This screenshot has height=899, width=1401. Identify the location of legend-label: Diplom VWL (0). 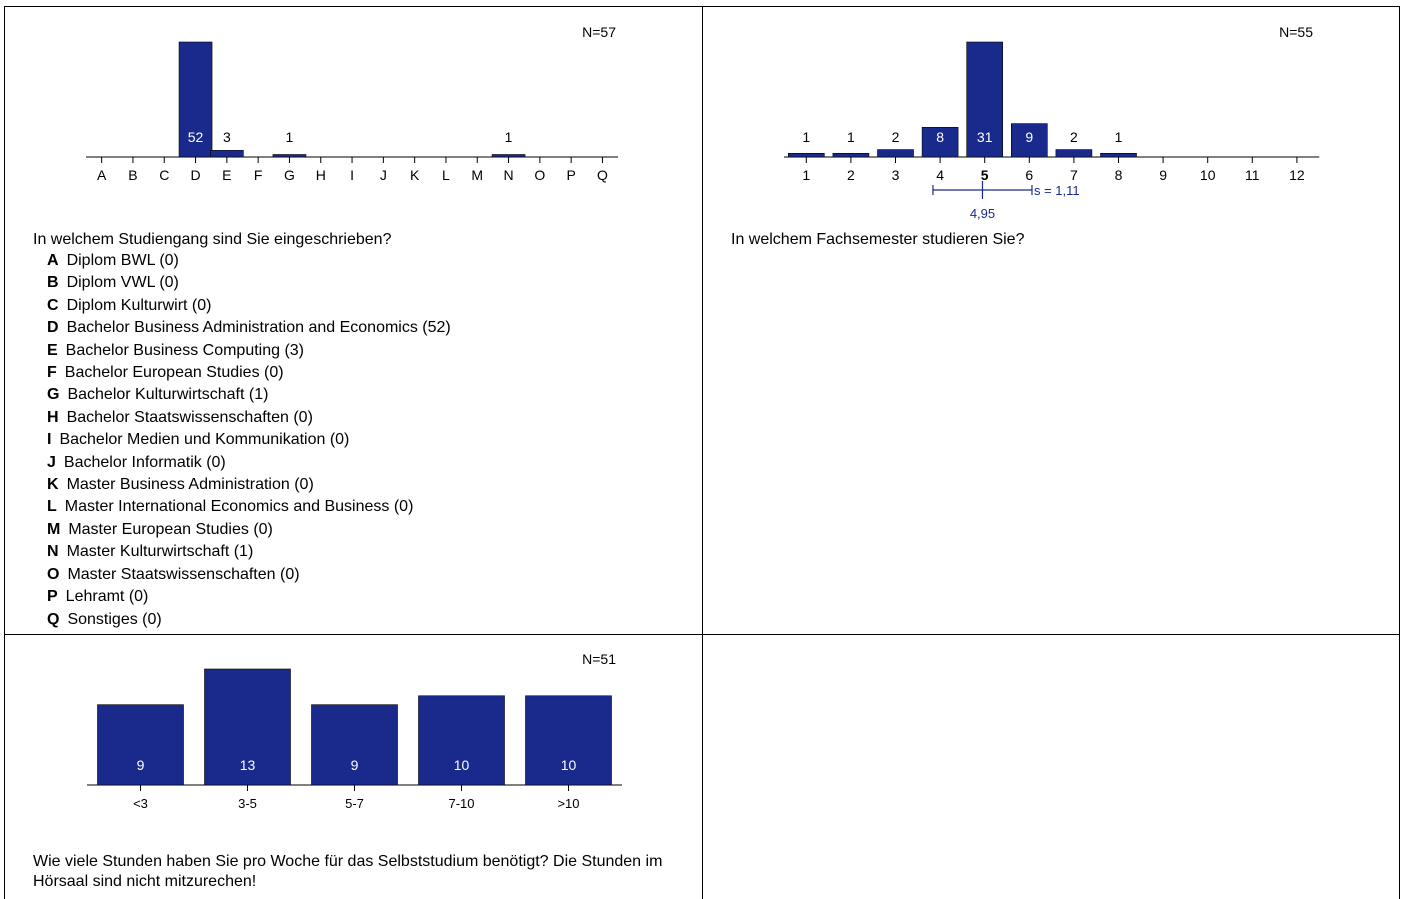
(122, 283).